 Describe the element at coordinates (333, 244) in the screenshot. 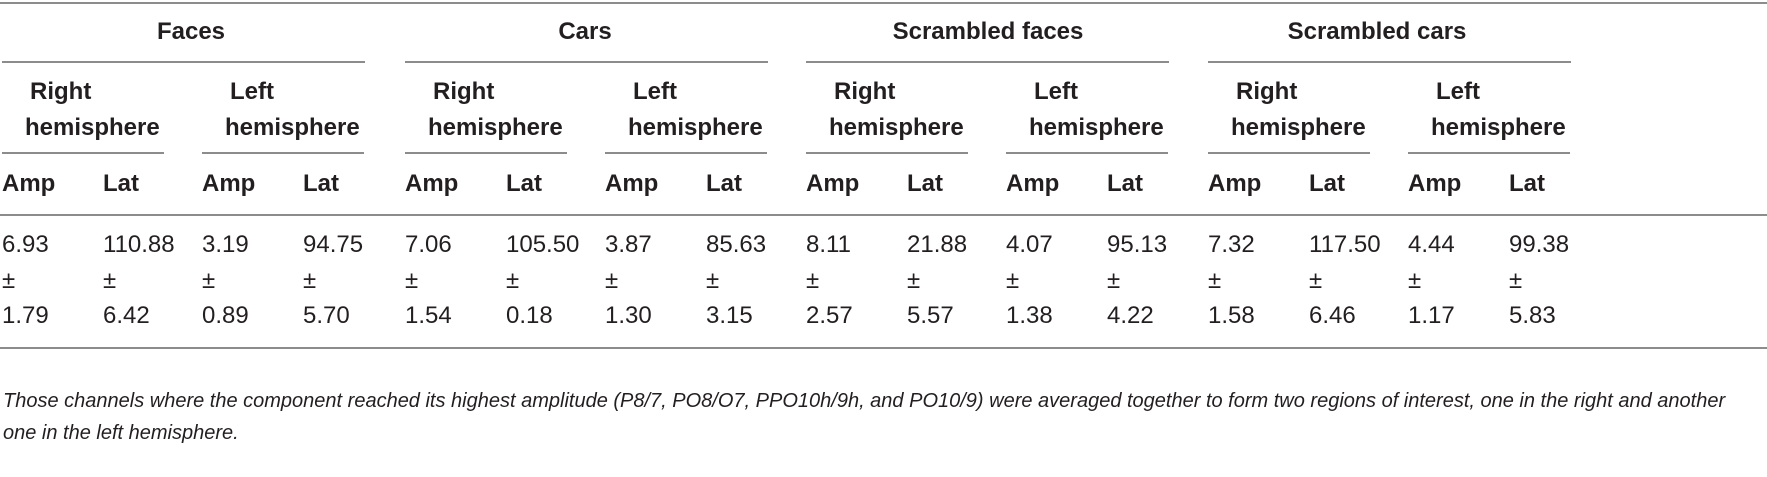

I see `cell-mean: 94.75` at that location.